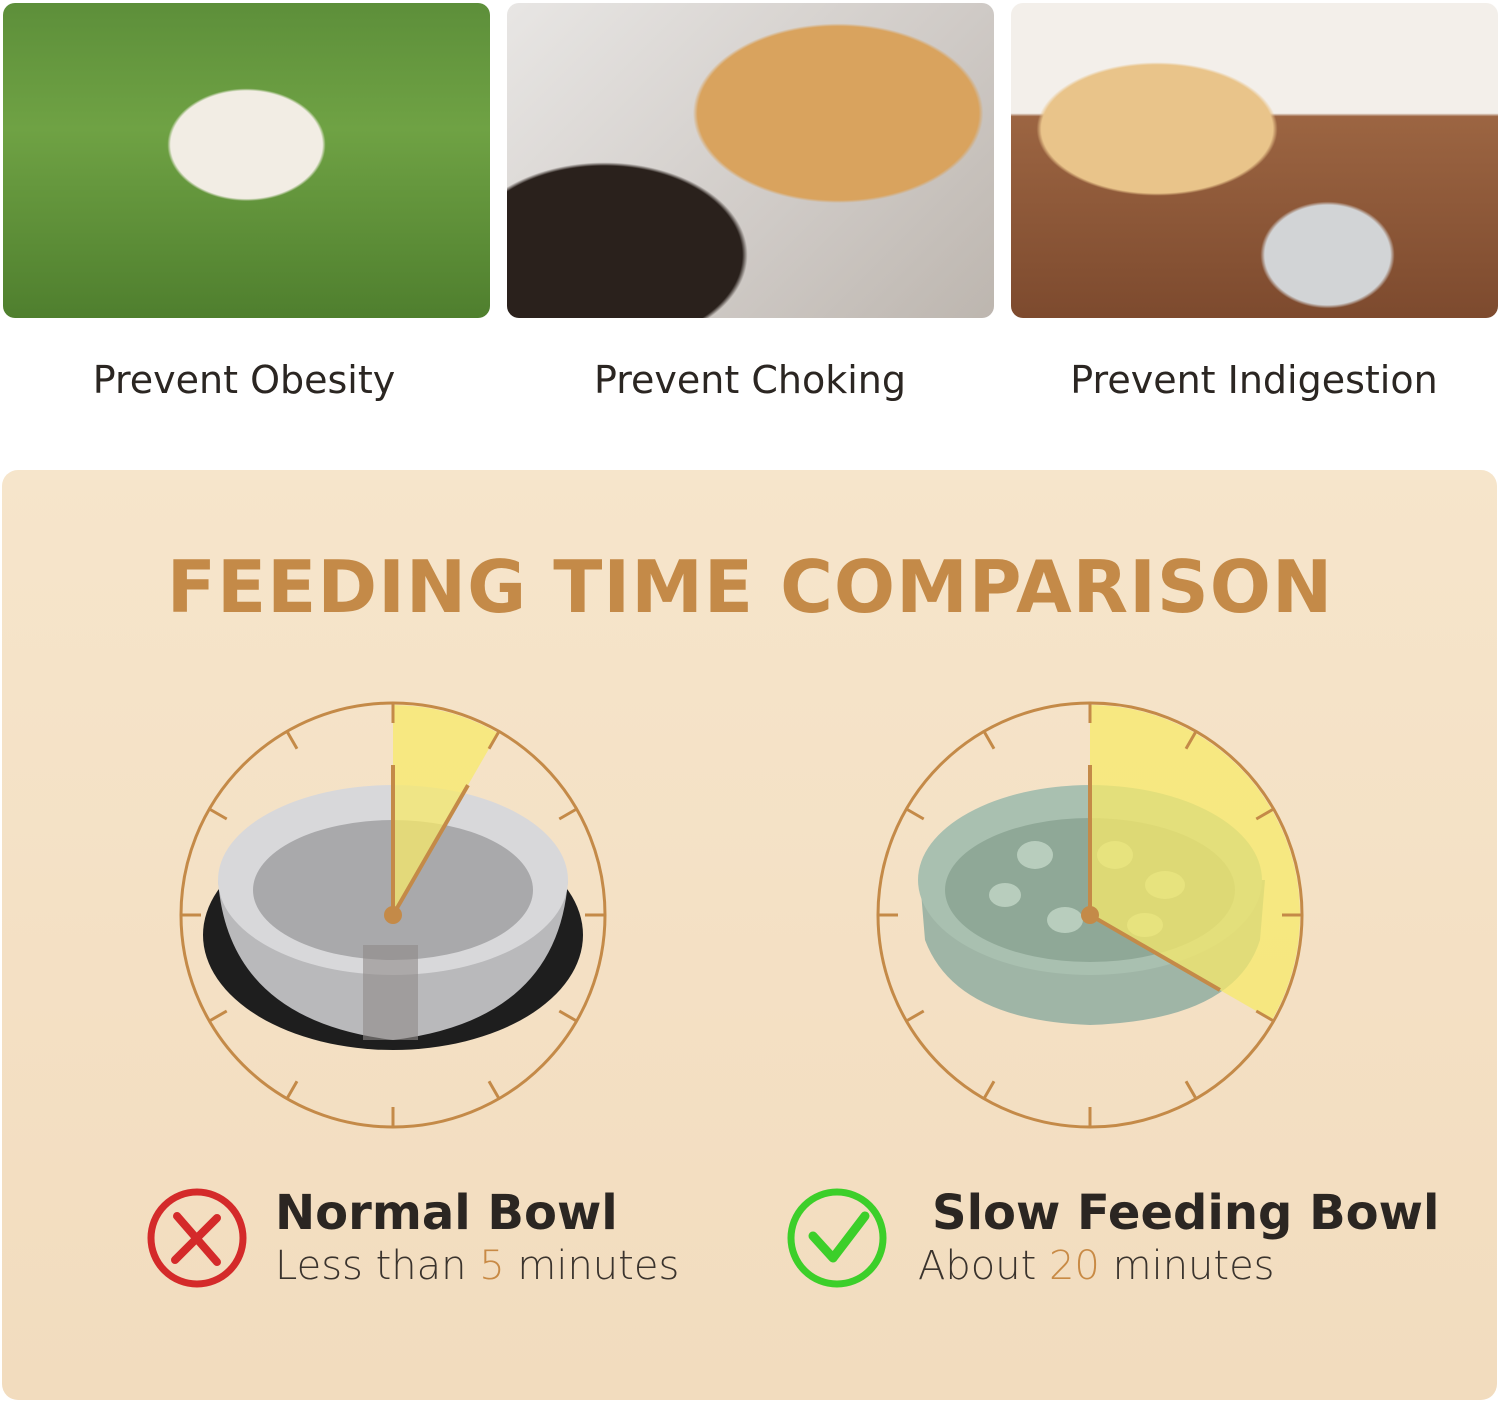  I want to click on slow-bowl-time: About 20 minutes, so click(1178, 1266).